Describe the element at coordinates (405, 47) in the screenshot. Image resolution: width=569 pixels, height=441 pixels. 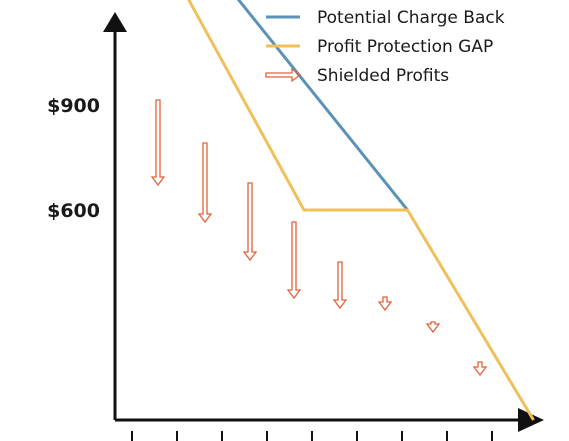
I see `legend-label-1: Profit Protection GAP` at that location.